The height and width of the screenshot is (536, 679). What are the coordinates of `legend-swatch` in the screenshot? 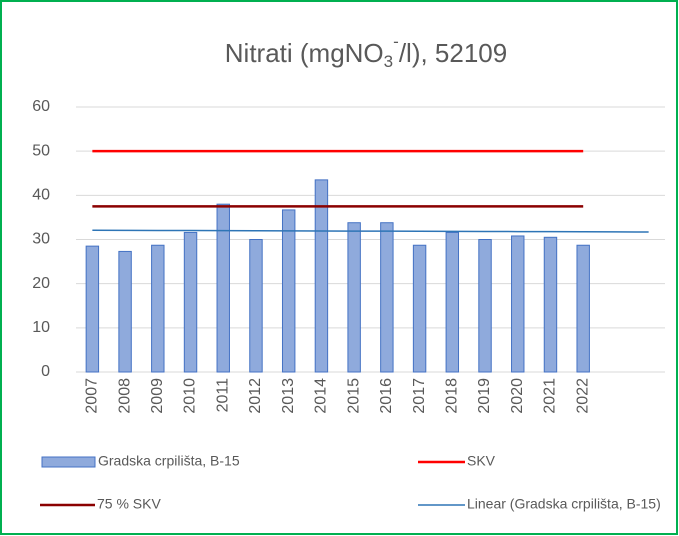 It's located at (68, 462).